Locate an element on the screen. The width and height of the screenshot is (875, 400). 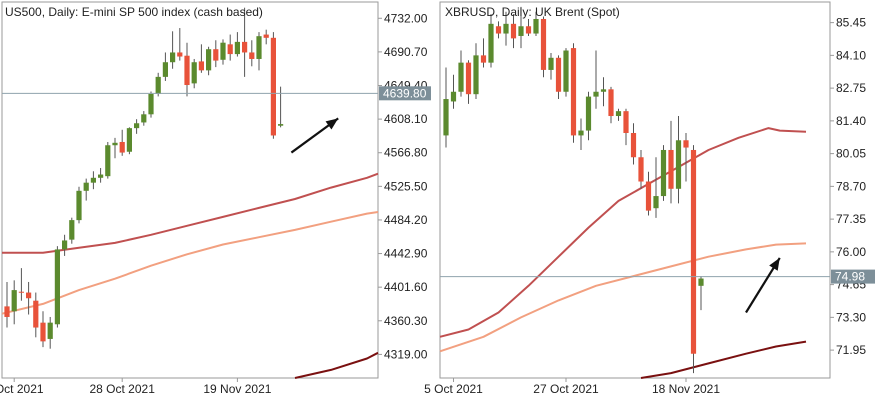
y-tick-label: 78.70 is located at coordinates (851, 186).